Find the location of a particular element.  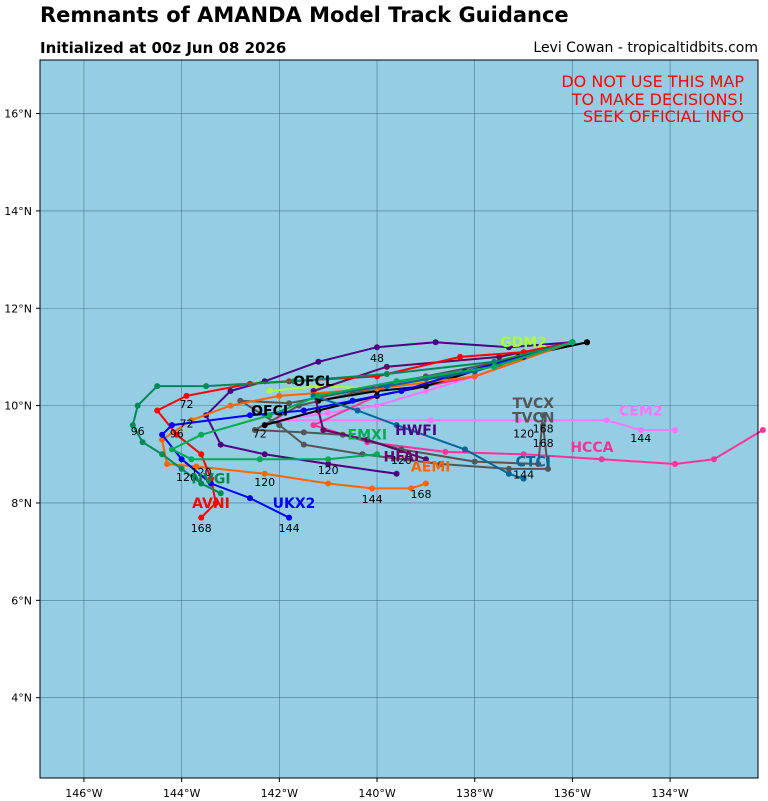

model-label-ukx2: UKX2 is located at coordinates (294, 504).